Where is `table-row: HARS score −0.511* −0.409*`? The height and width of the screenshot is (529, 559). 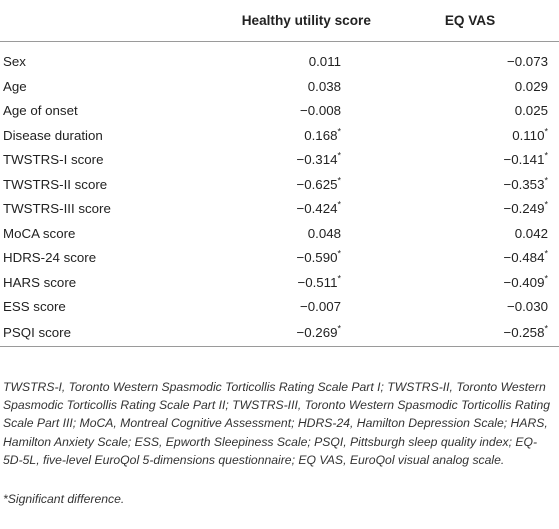 table-row: HARS score −0.511* −0.409* is located at coordinates (279, 282).